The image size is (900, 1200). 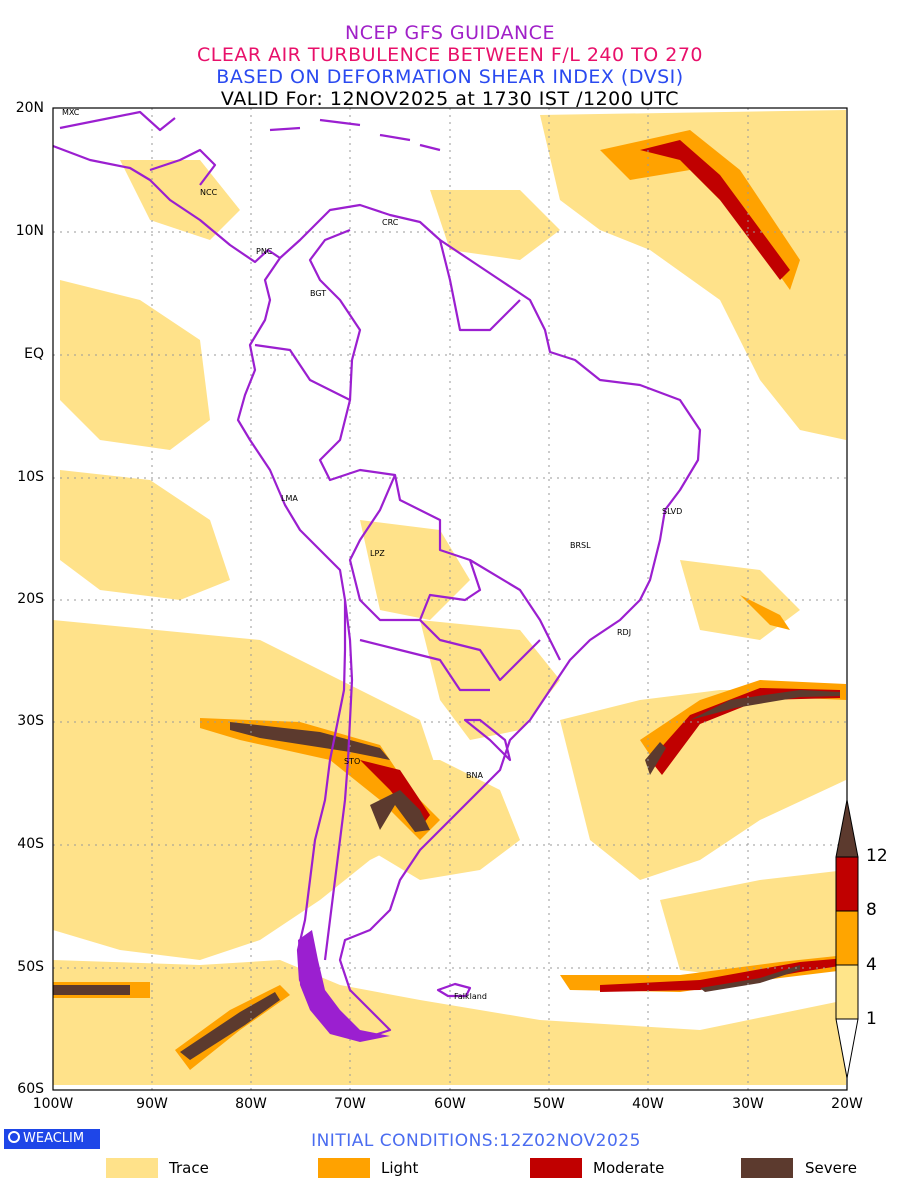 I want to click on colorbar-light, so click(x=847, y=938).